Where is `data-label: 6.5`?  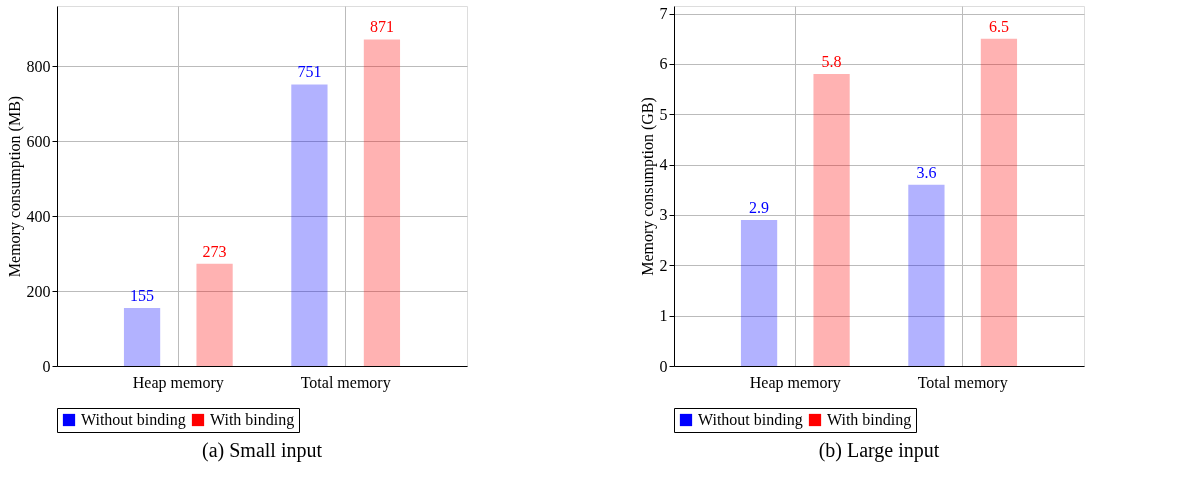 data-label: 6.5 is located at coordinates (998, 26).